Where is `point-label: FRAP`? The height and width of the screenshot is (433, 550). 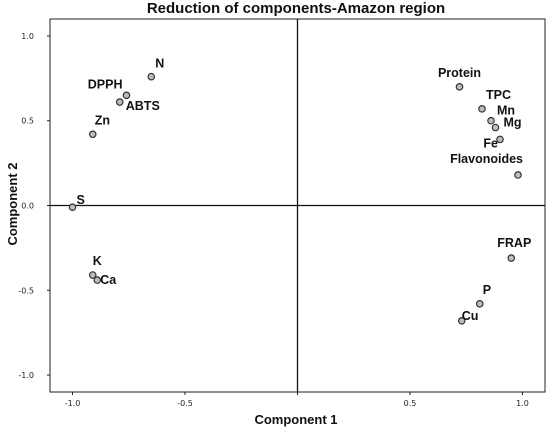
point-label: FRAP is located at coordinates (514, 243).